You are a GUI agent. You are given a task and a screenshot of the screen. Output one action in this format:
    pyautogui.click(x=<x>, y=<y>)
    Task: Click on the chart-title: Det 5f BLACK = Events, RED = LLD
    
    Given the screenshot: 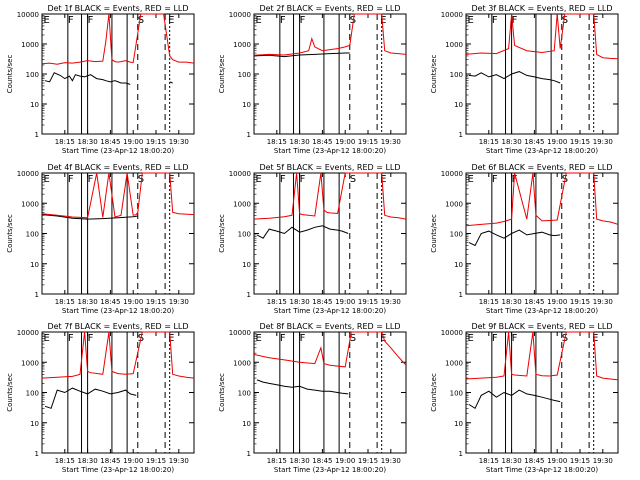 What is the action you would take?
    pyautogui.click(x=329, y=167)
    